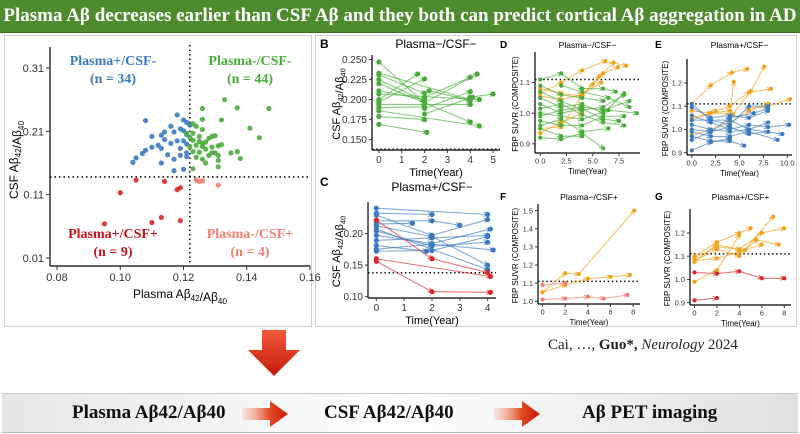 This screenshot has height=434, width=800. What do you see at coordinates (503, 45) in the screenshot?
I see `panel-letter: D` at bounding box center [503, 45].